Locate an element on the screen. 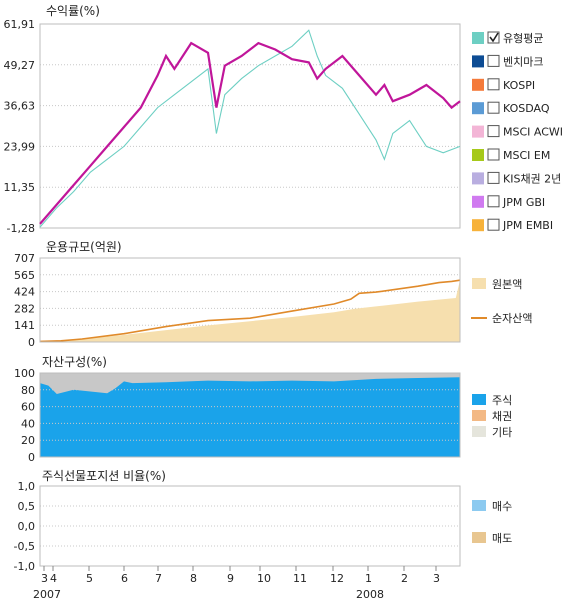 Image resolution: width=569 pixels, height=601 pixels. check-icon is located at coordinates (494, 37).